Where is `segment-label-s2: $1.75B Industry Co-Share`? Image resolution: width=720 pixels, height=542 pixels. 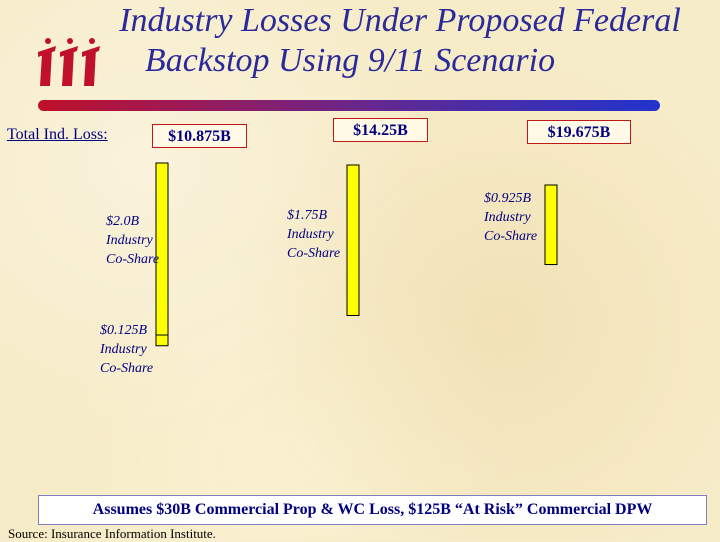
segment-label-s2: $1.75B Industry Co-Share is located at coordinates (313, 234).